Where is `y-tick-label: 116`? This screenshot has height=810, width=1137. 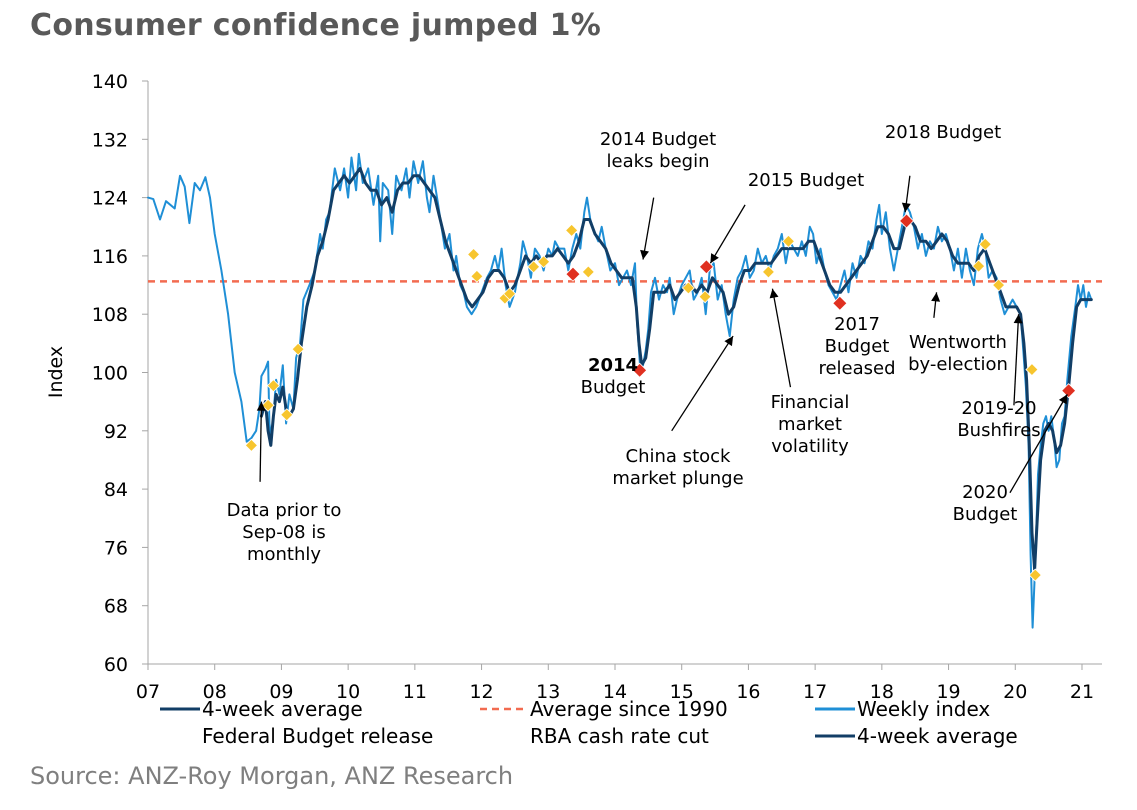 y-tick-label: 116 is located at coordinates (110, 257).